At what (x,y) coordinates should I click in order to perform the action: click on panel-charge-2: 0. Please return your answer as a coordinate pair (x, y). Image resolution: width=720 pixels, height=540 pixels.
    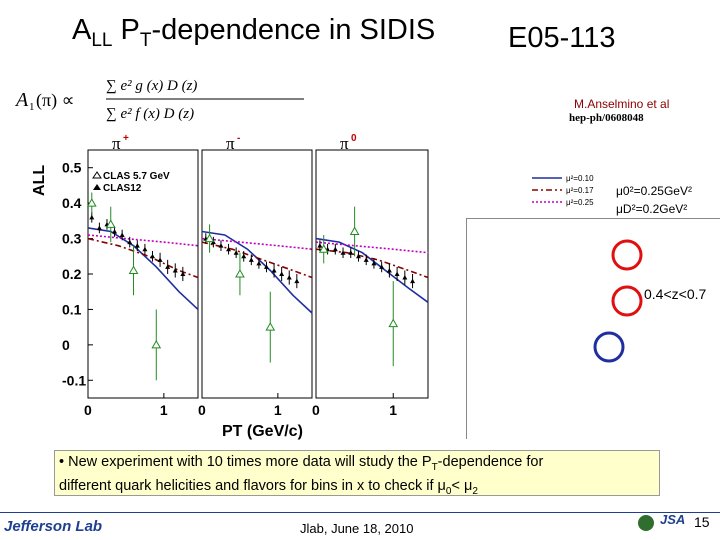
    Looking at the image, I should click on (354, 138).